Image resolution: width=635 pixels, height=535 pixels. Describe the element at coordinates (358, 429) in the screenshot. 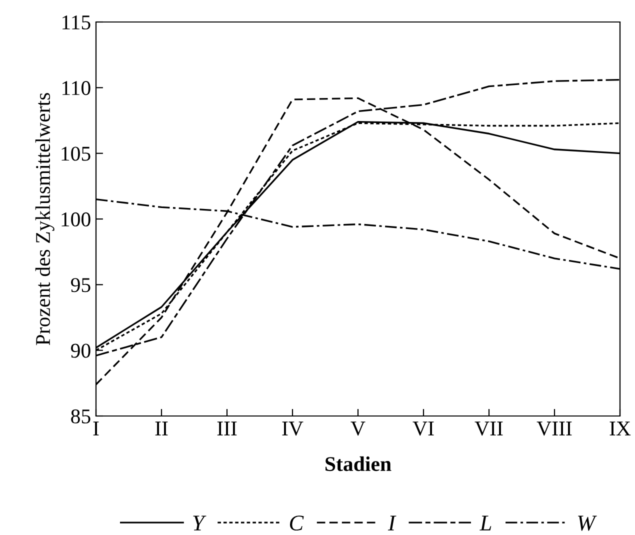

I see `x-tick-label: V` at that location.